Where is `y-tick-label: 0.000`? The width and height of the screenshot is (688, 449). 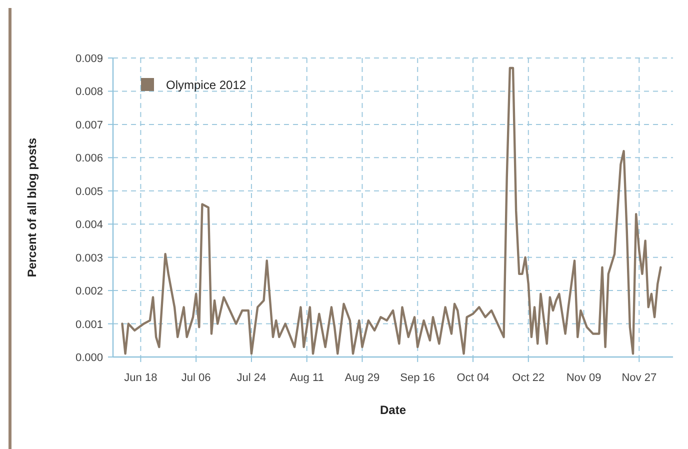 y-tick-label: 0.000 is located at coordinates (89, 358).